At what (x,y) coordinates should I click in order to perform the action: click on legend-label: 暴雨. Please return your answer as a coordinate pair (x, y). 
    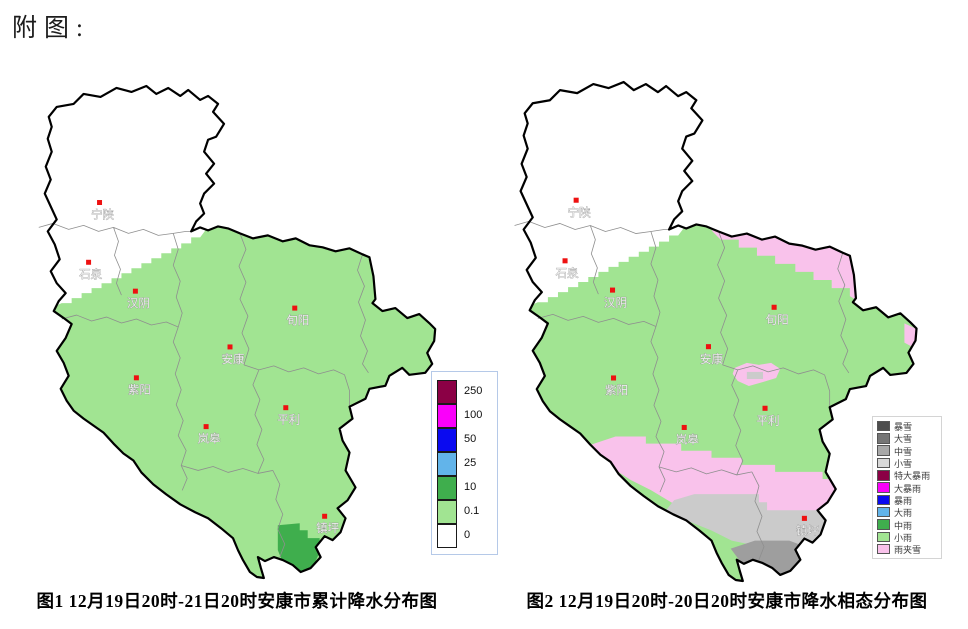
    Looking at the image, I should click on (903, 501).